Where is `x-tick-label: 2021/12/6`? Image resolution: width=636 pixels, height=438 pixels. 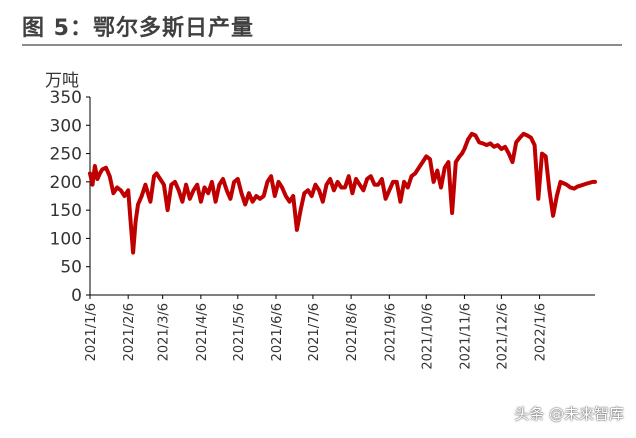
x-tick-label: 2021/12/6 is located at coordinates (502, 336).